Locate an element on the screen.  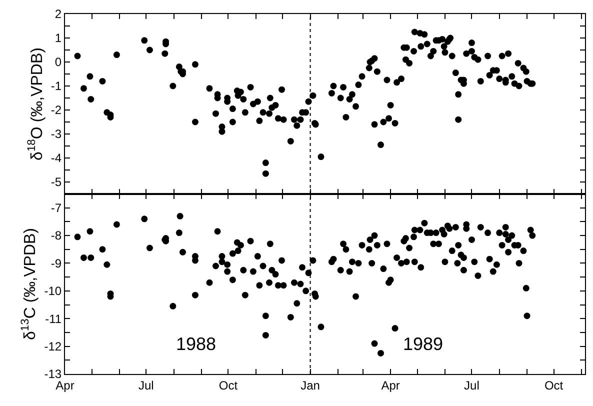
y-tick-label: -10 is located at coordinates (53, 291).